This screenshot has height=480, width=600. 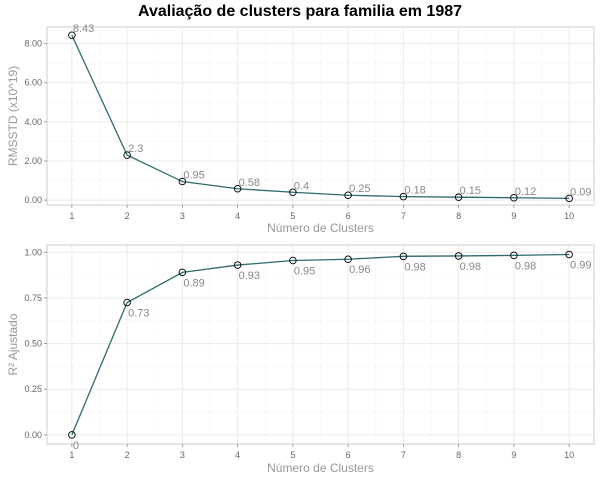 What do you see at coordinates (33, 122) in the screenshot?
I see `y-tick-label: 4.00` at bounding box center [33, 122].